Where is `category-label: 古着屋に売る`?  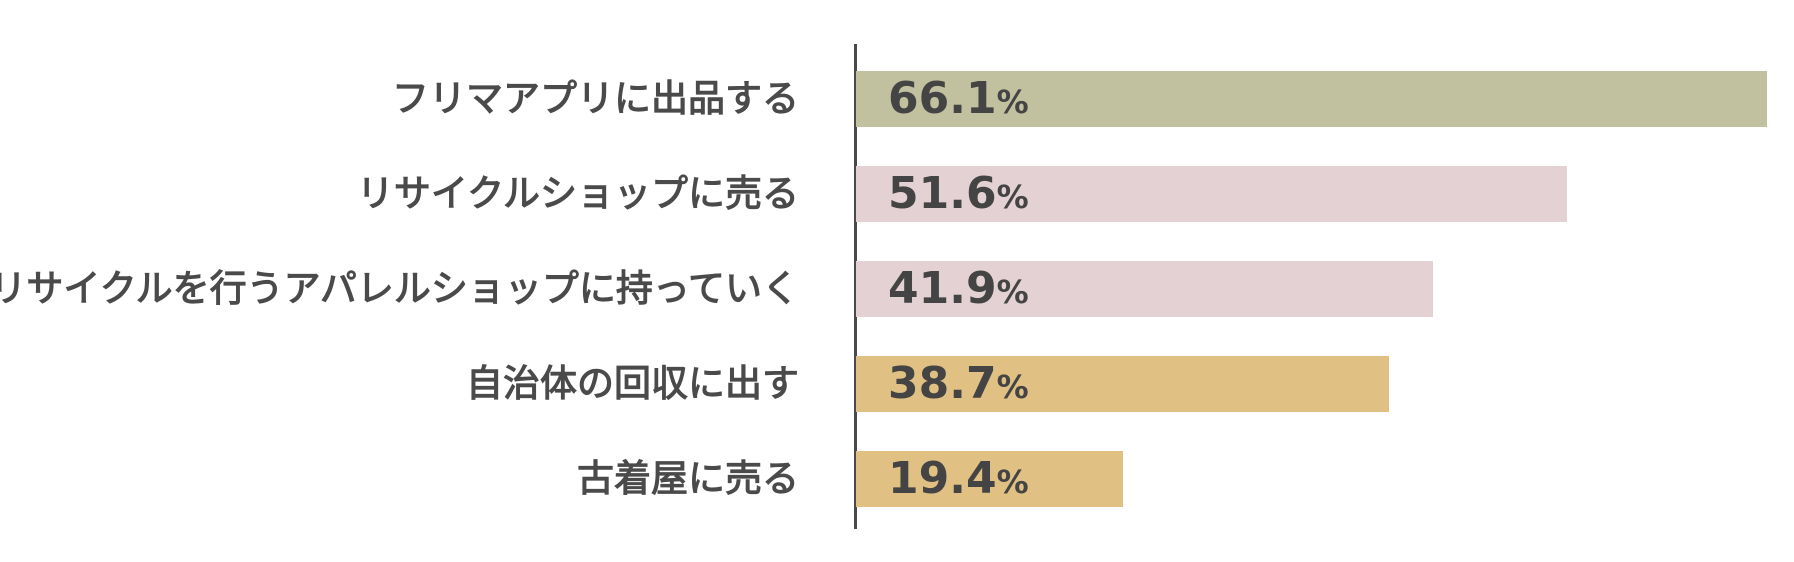
category-label: 古着屋に売る is located at coordinates (688, 478).